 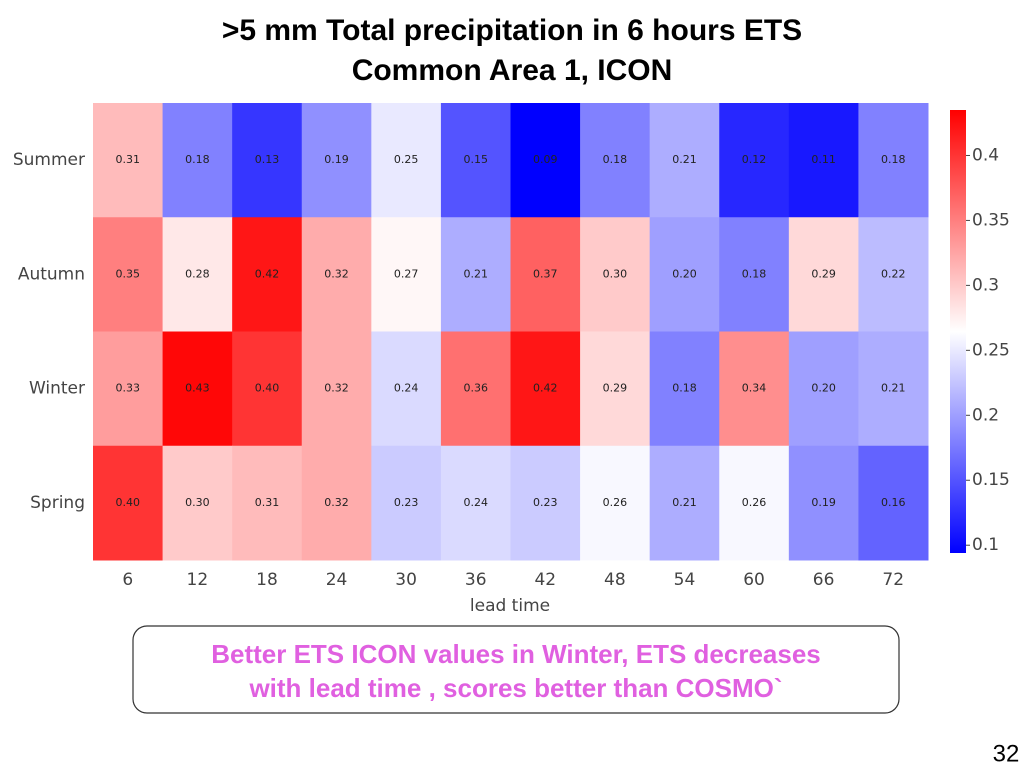 I want to click on cell-label: 0.22, so click(x=893, y=273).